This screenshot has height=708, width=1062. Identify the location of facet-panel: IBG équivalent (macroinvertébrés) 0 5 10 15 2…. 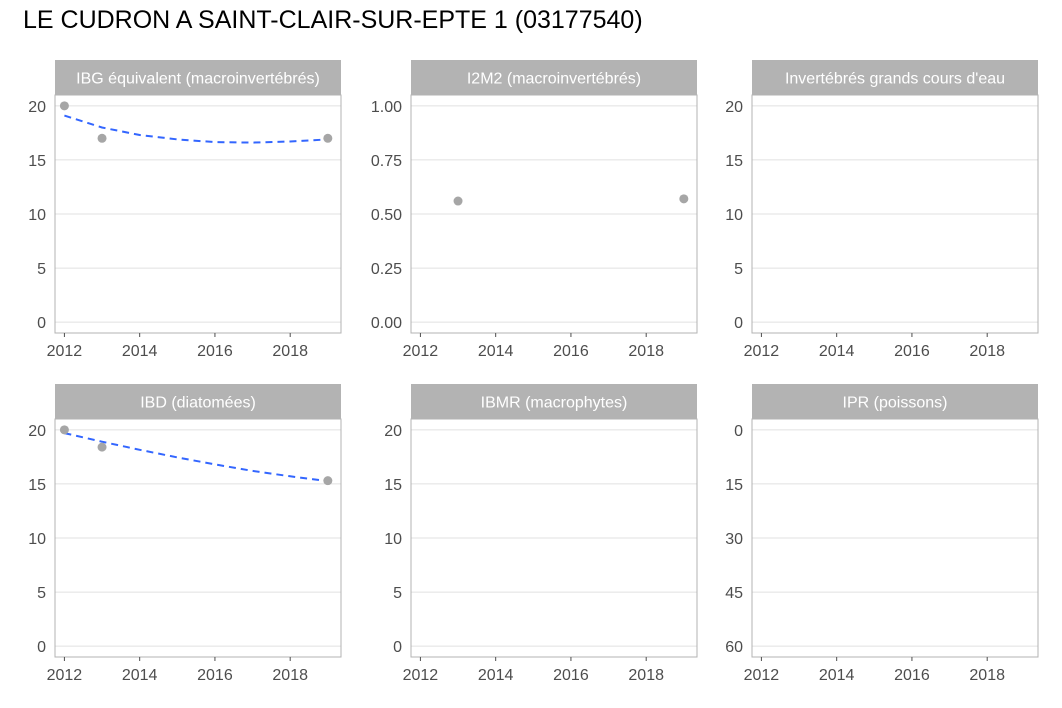
(185, 210).